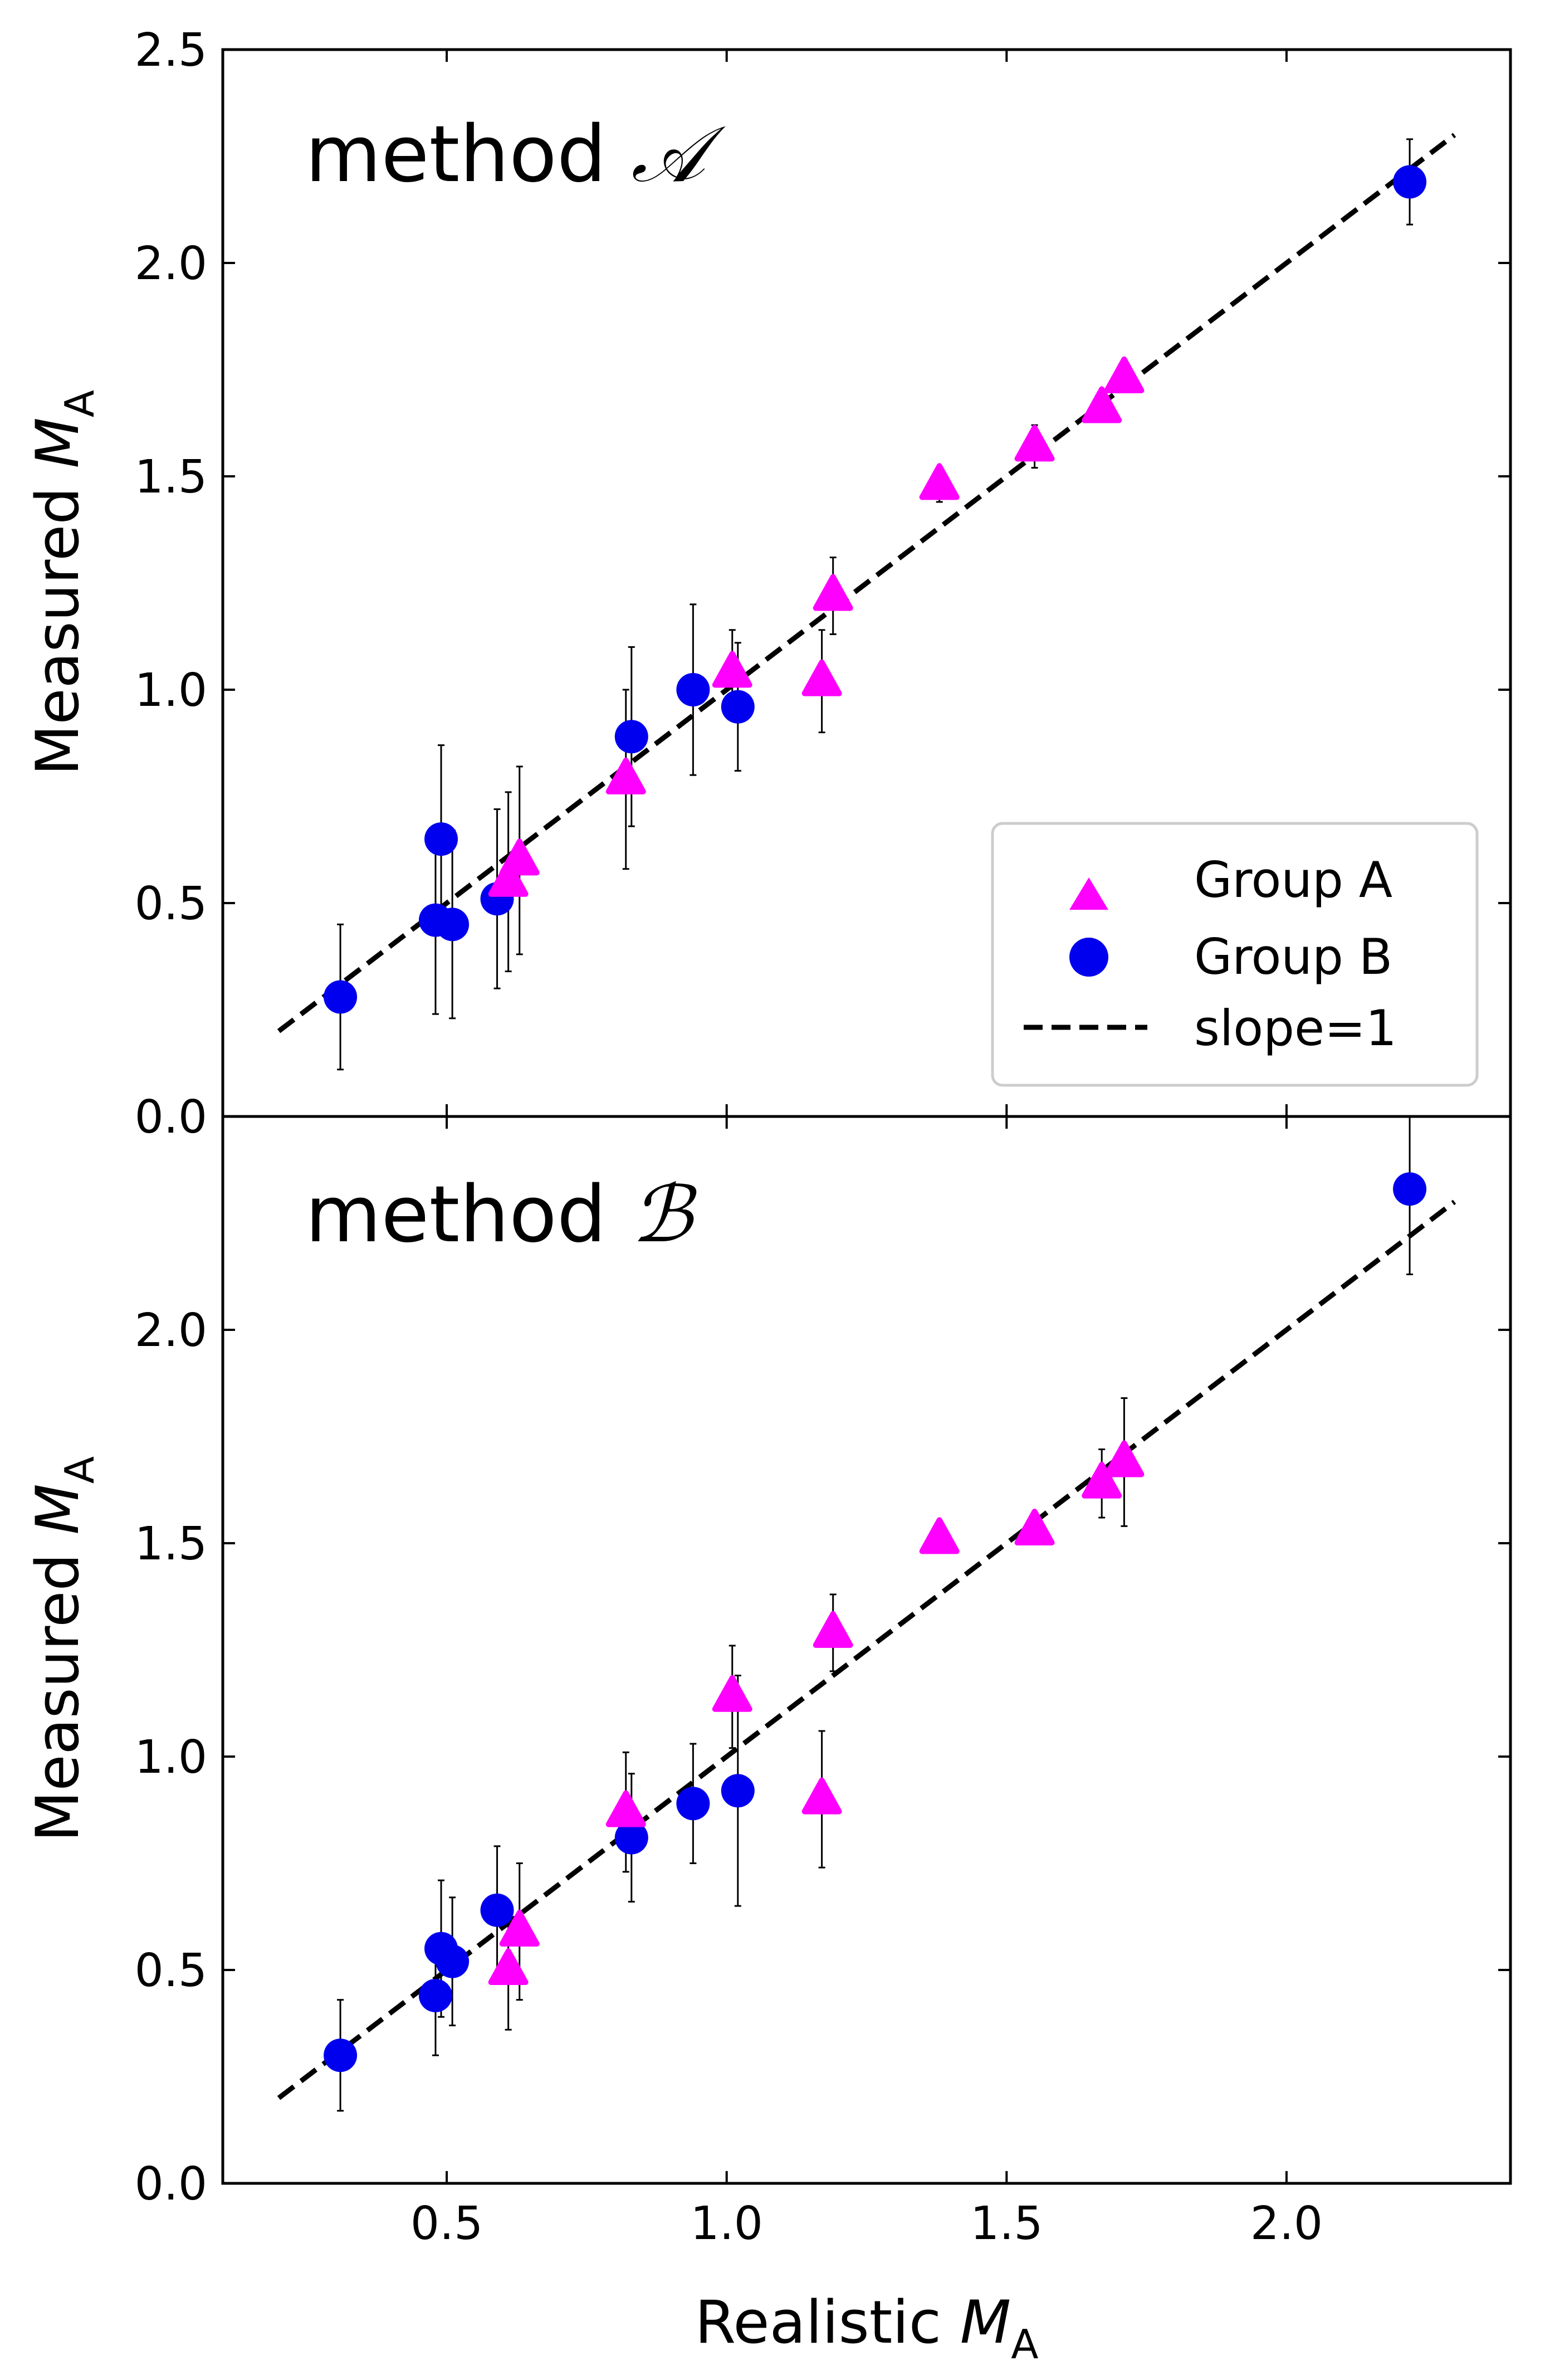  Describe the element at coordinates (171, 903) in the screenshot. I see `top-ytick-label: 0.5` at that location.